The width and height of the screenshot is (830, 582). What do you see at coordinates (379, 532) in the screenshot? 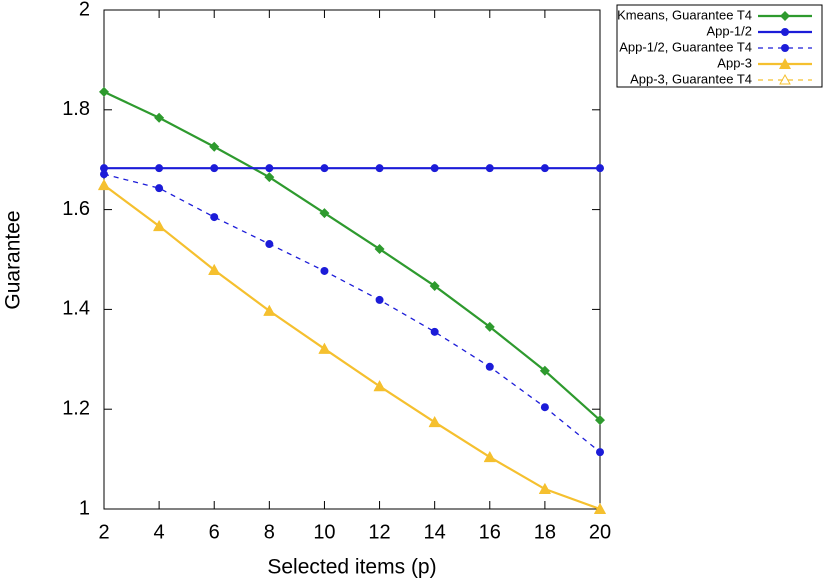
I see `x-tick-label: 12` at bounding box center [379, 532].